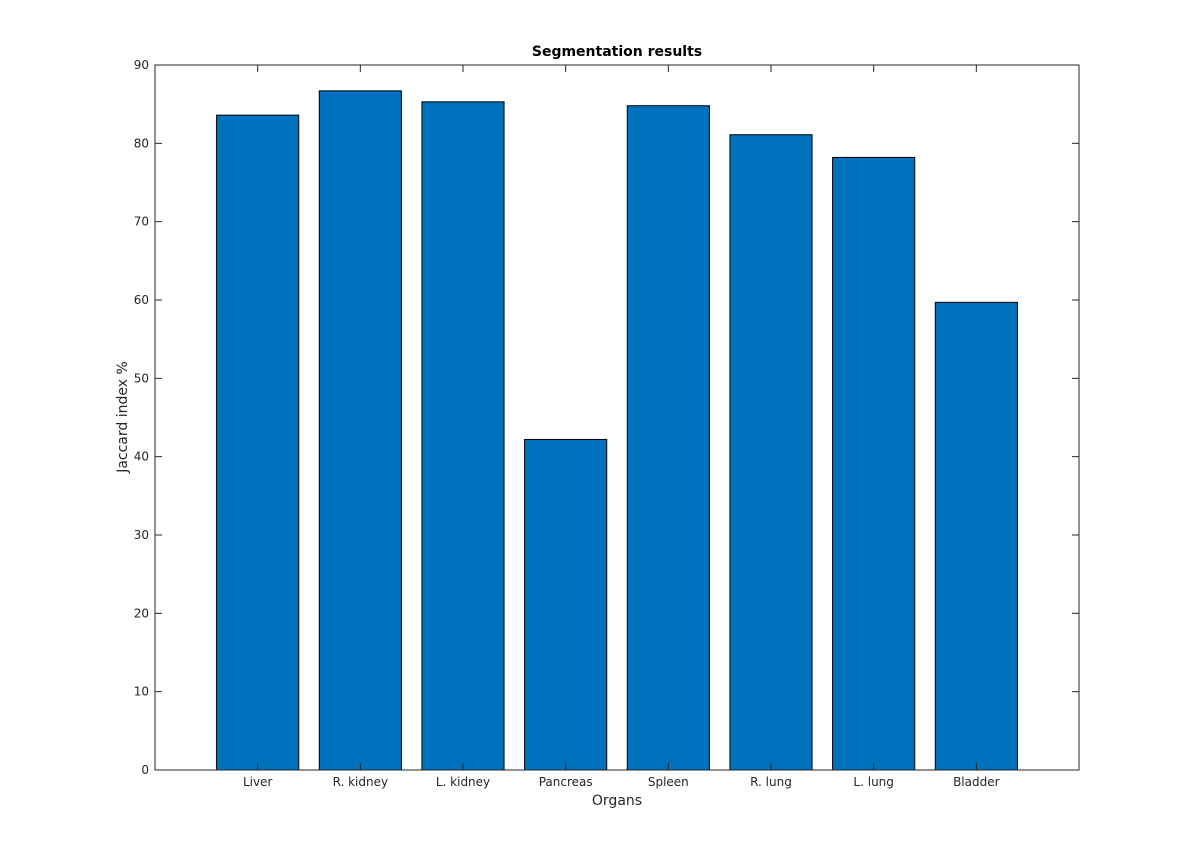 Image resolution: width=1192 pixels, height=865 pixels. I want to click on y-tick-label: 40, so click(141, 457).